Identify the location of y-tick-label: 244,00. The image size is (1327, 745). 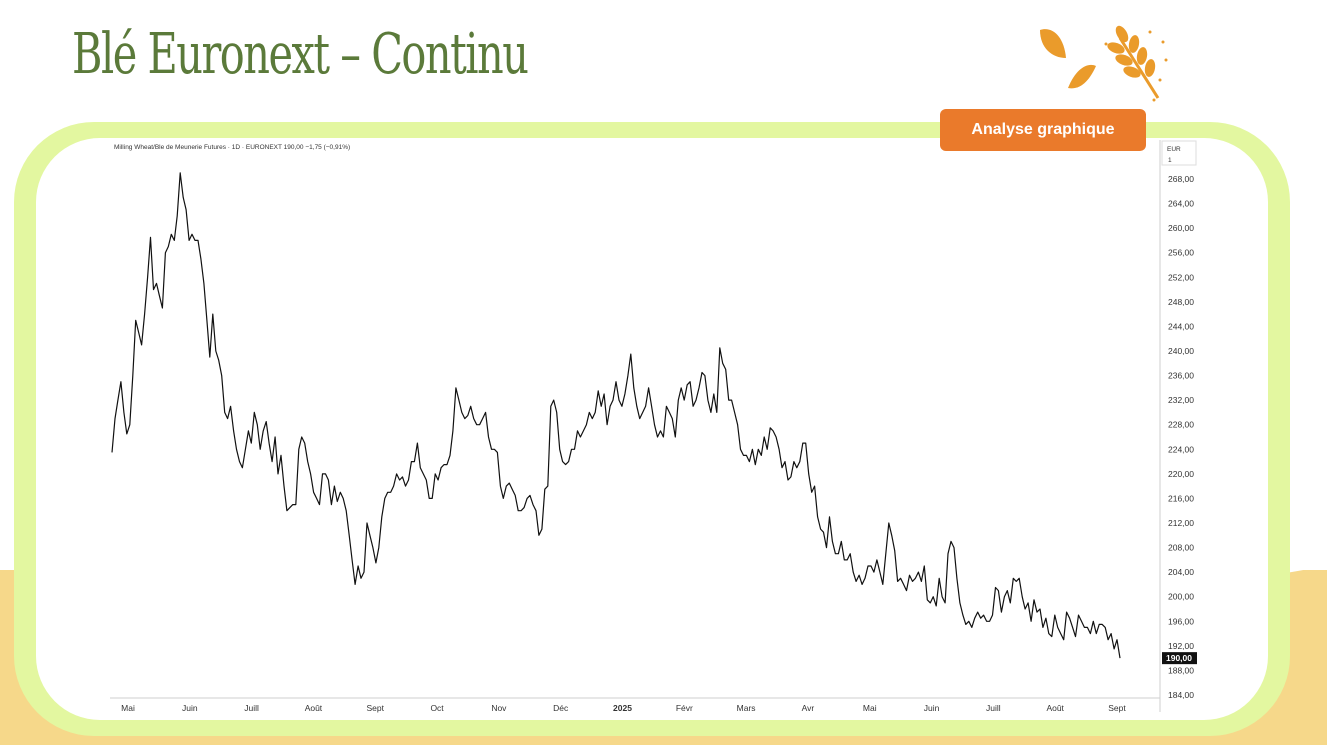
(1181, 326).